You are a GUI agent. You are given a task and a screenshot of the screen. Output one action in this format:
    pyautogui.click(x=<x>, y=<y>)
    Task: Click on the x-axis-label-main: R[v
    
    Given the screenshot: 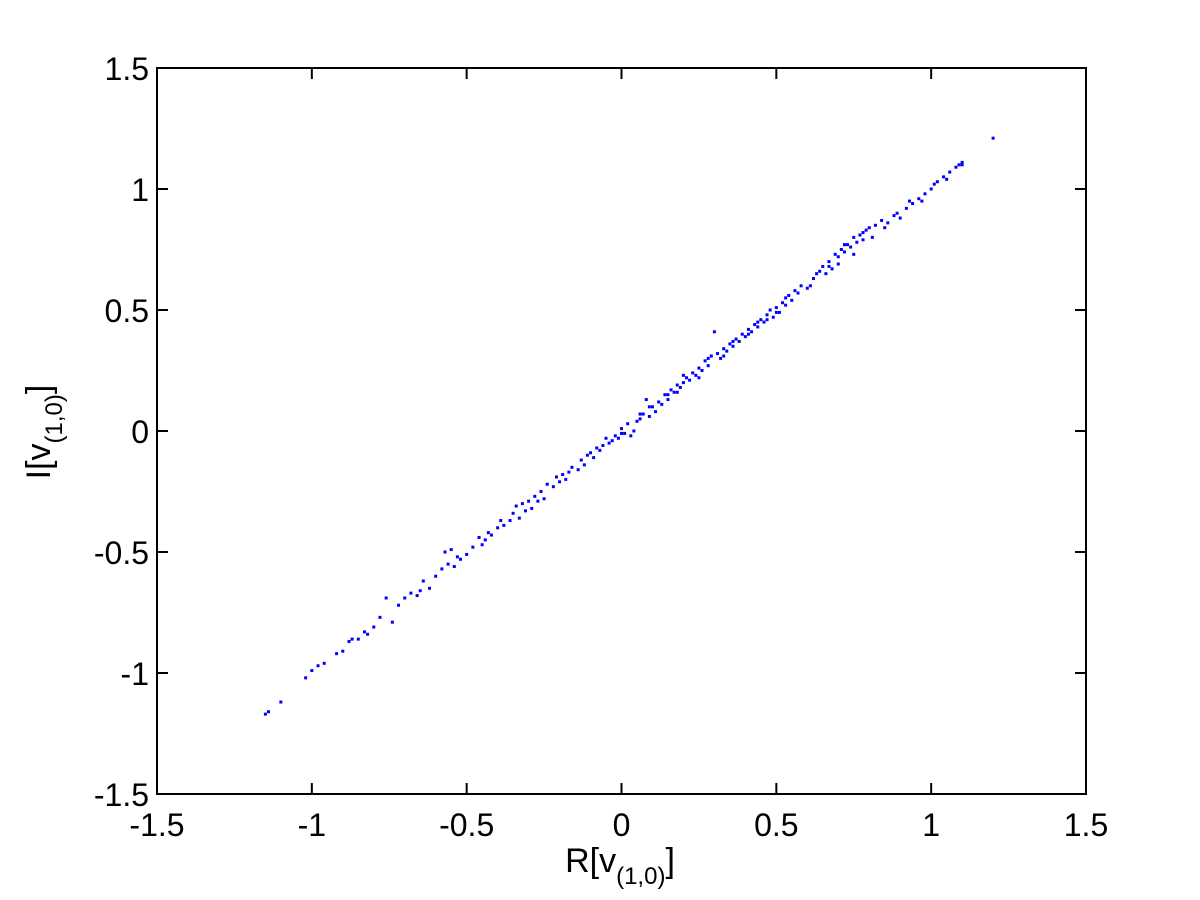 What is the action you would take?
    pyautogui.click(x=590, y=861)
    